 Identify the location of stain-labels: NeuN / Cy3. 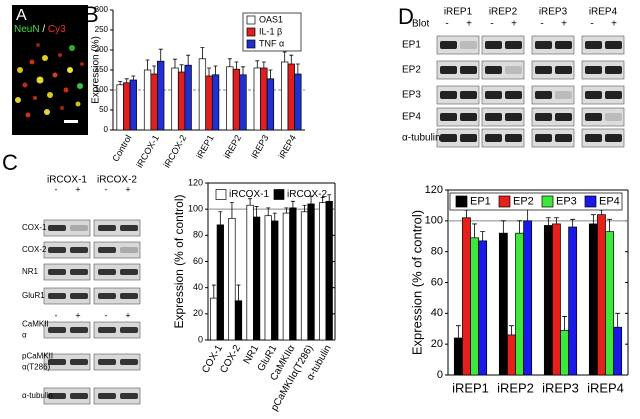
(40, 29).